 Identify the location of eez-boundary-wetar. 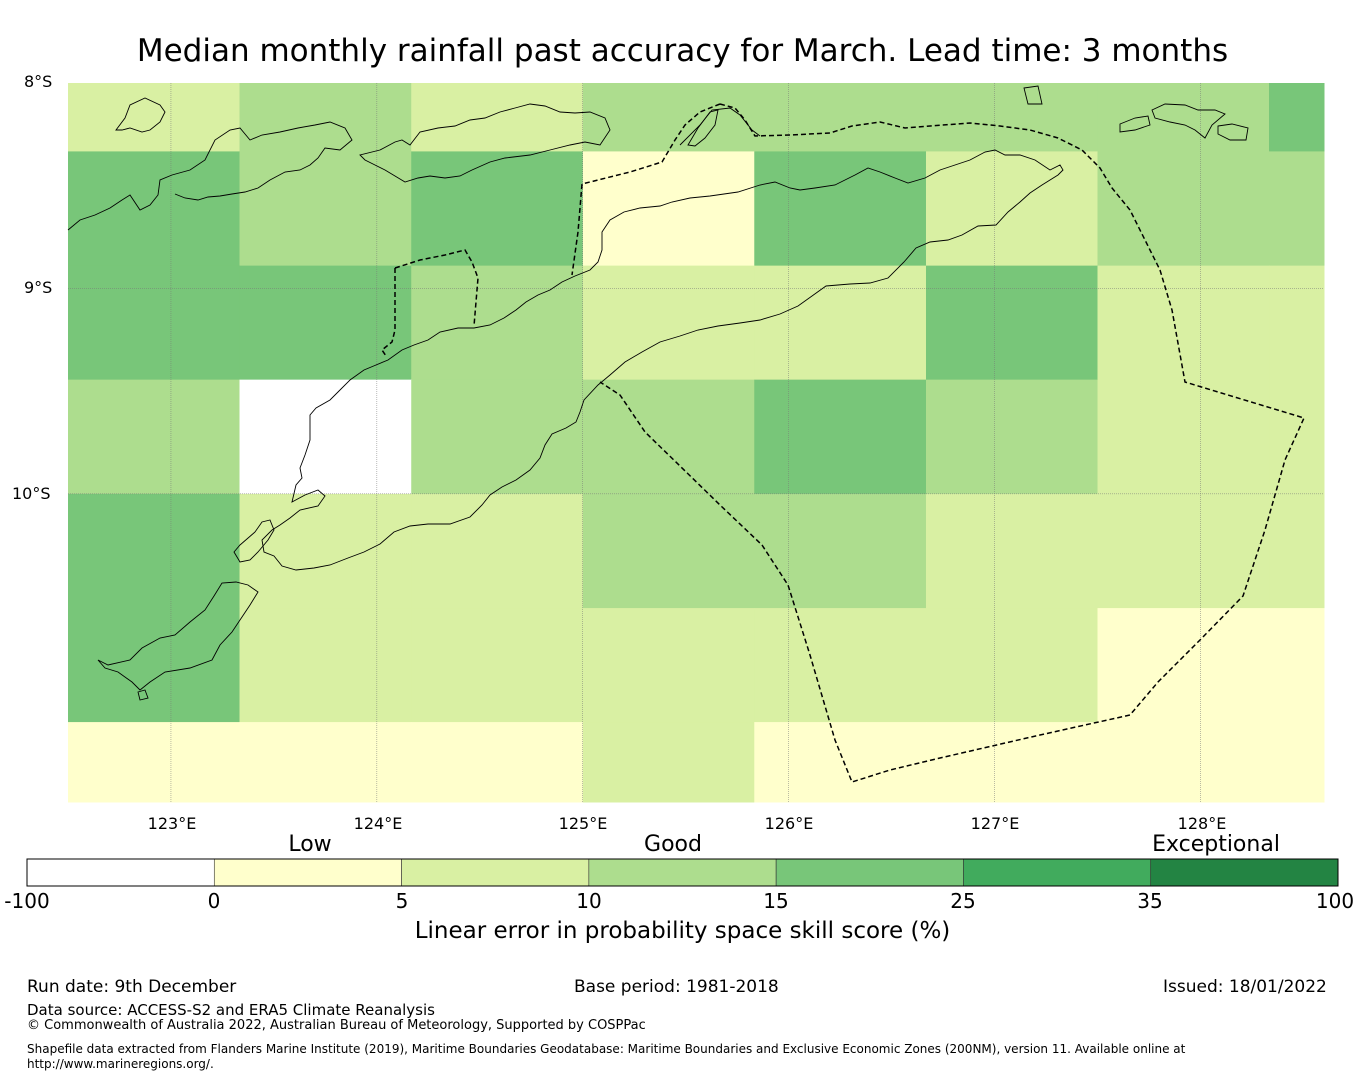
(646, 189).